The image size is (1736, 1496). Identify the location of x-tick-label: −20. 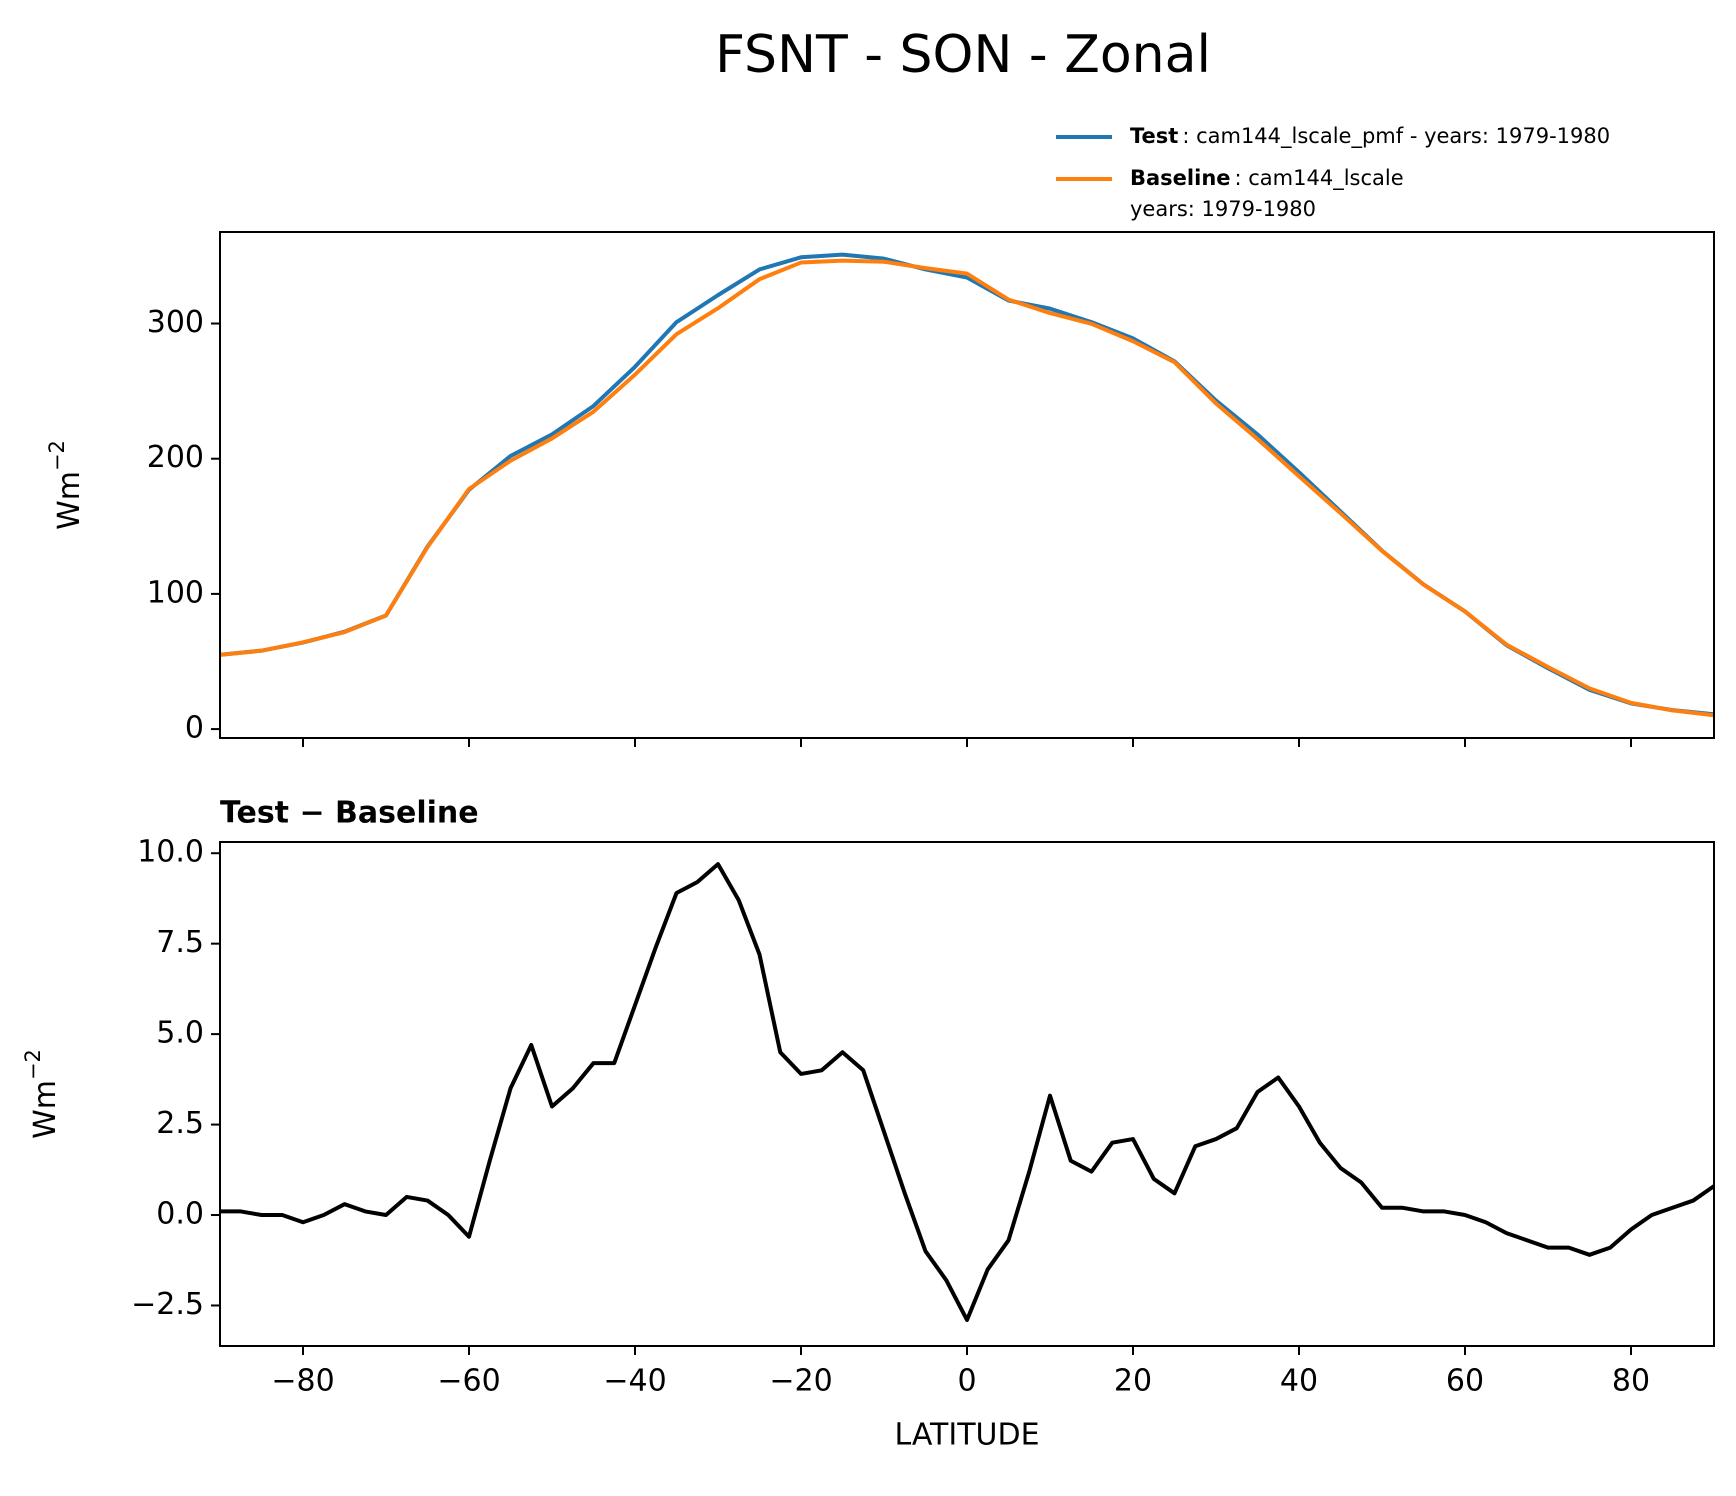
(800, 1381).